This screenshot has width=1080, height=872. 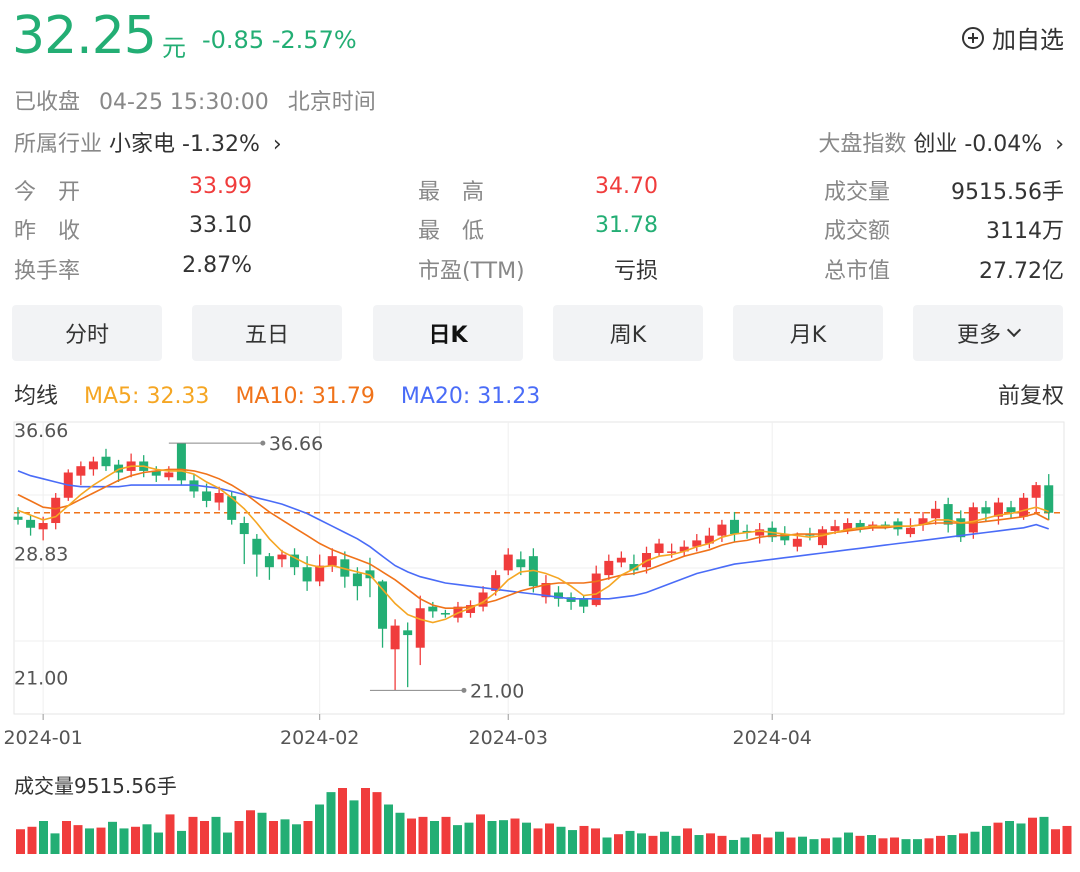 What do you see at coordinates (857, 271) in the screenshot?
I see `market-cap-label: 总市值` at bounding box center [857, 271].